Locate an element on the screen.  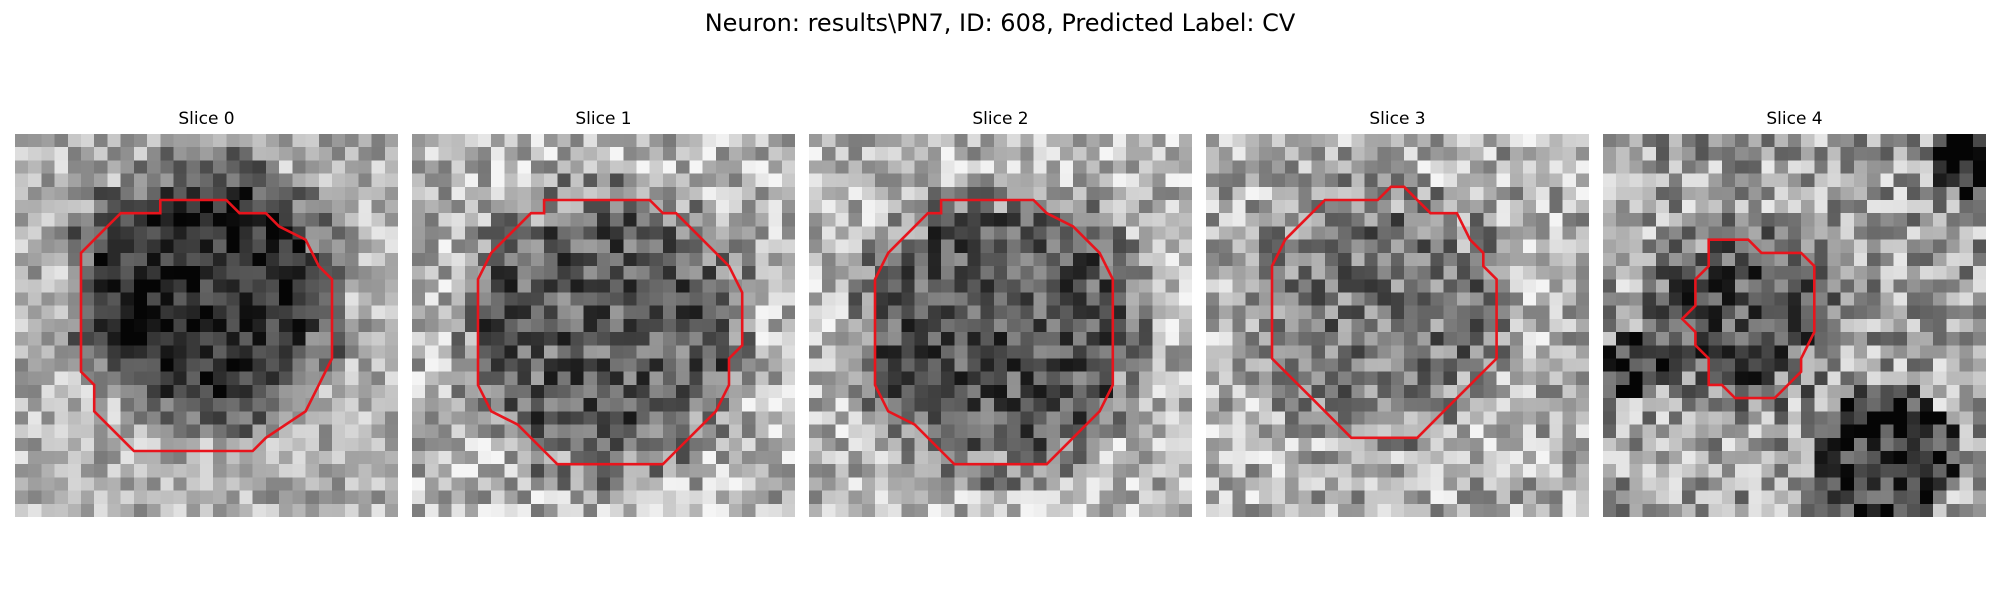
slice-title-4: Slice 4 is located at coordinates (1794, 119).